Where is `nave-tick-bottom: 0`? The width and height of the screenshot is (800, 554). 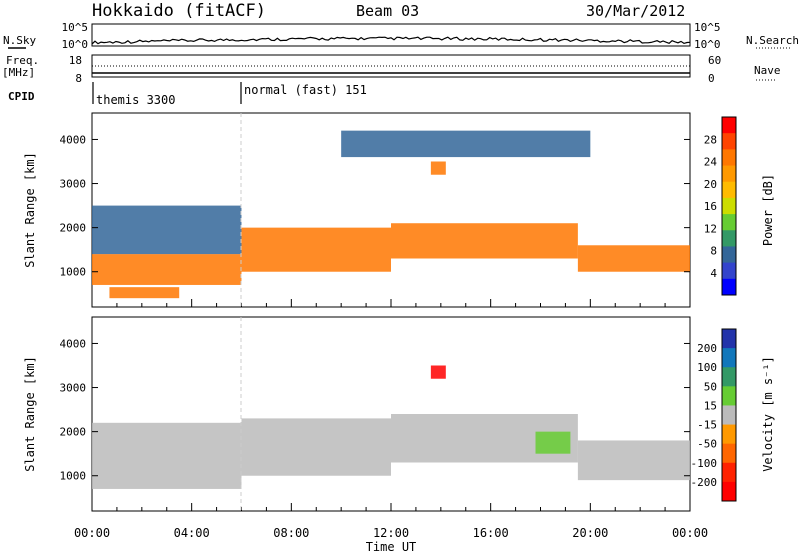 nave-tick-bottom: 0 is located at coordinates (711, 78).